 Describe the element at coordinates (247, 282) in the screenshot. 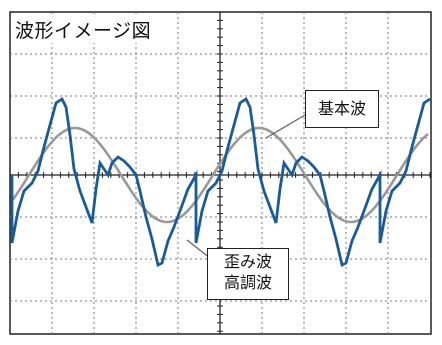

I see `distorted-wave-label-line2: 高調波` at that location.